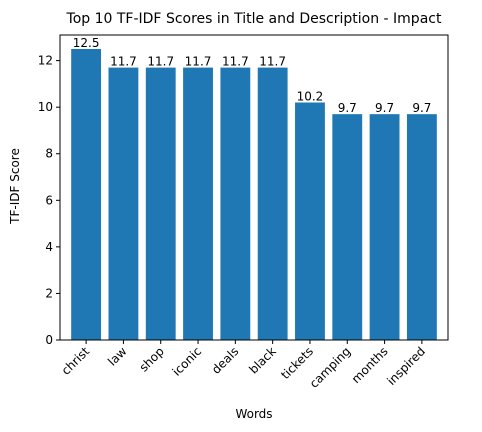 The height and width of the screenshot is (432, 482). I want to click on x-tick-label-shop: shop, so click(152, 359).